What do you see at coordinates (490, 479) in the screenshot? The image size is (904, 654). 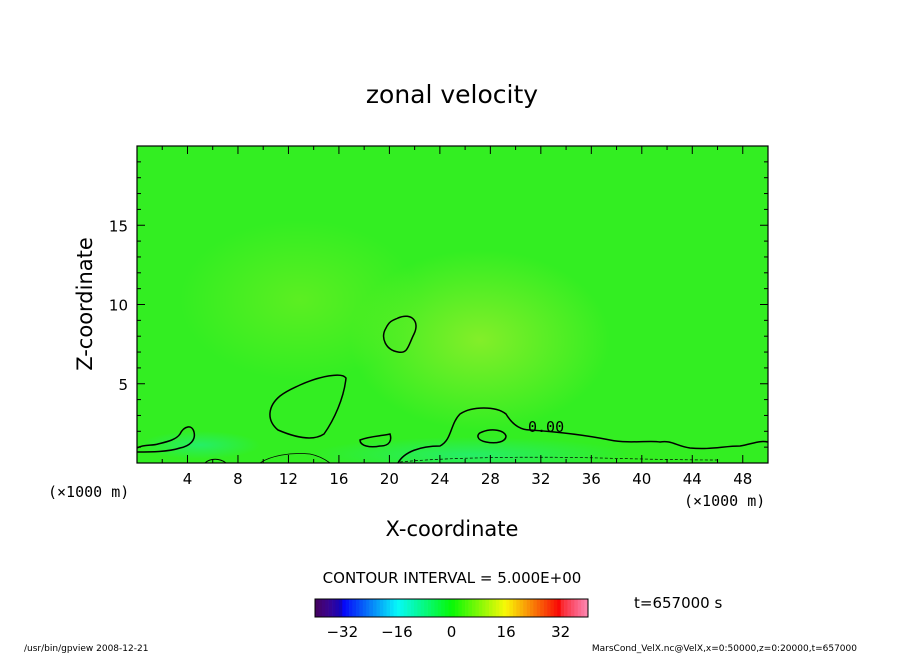 I see `x-tick-label: 28` at bounding box center [490, 479].